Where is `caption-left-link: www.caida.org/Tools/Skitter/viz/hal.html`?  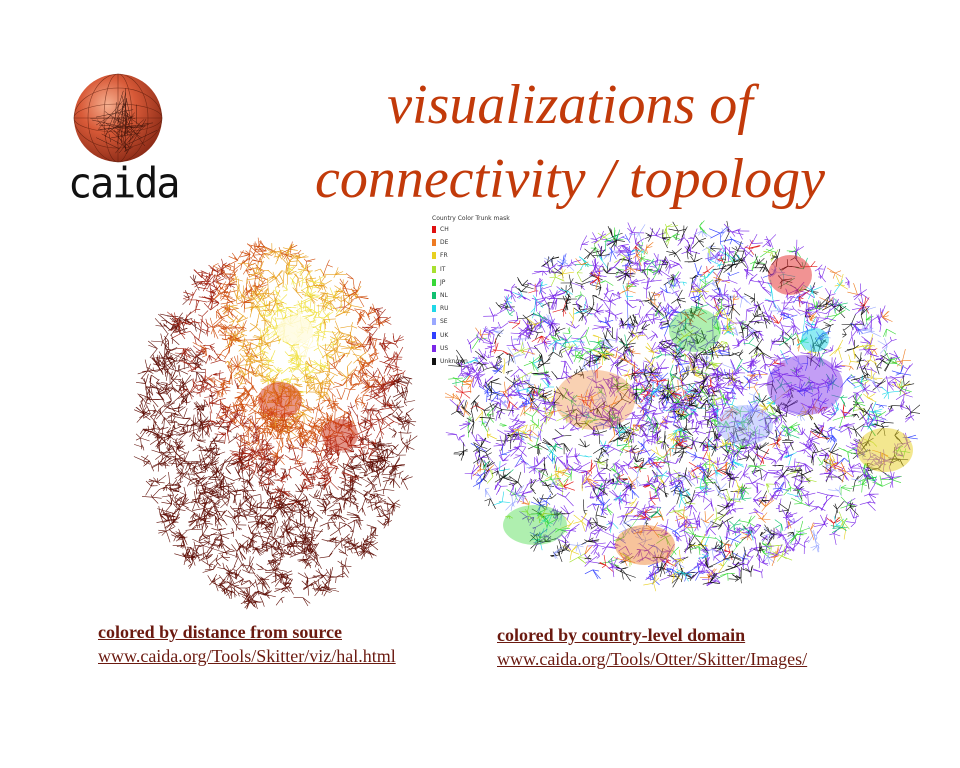
caption-left-link: www.caida.org/Tools/Skitter/viz/hal.html is located at coordinates (247, 656).